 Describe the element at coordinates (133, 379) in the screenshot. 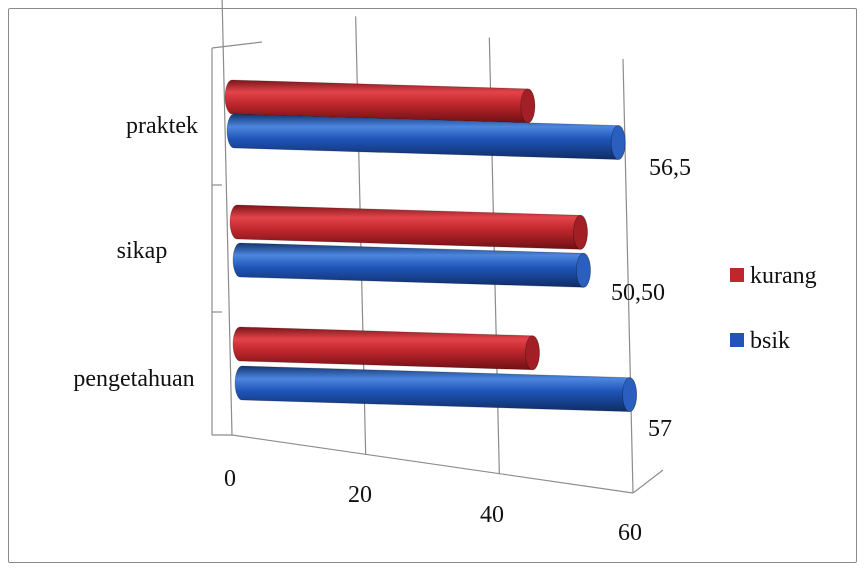

I see `category-label: pengetahuan` at that location.